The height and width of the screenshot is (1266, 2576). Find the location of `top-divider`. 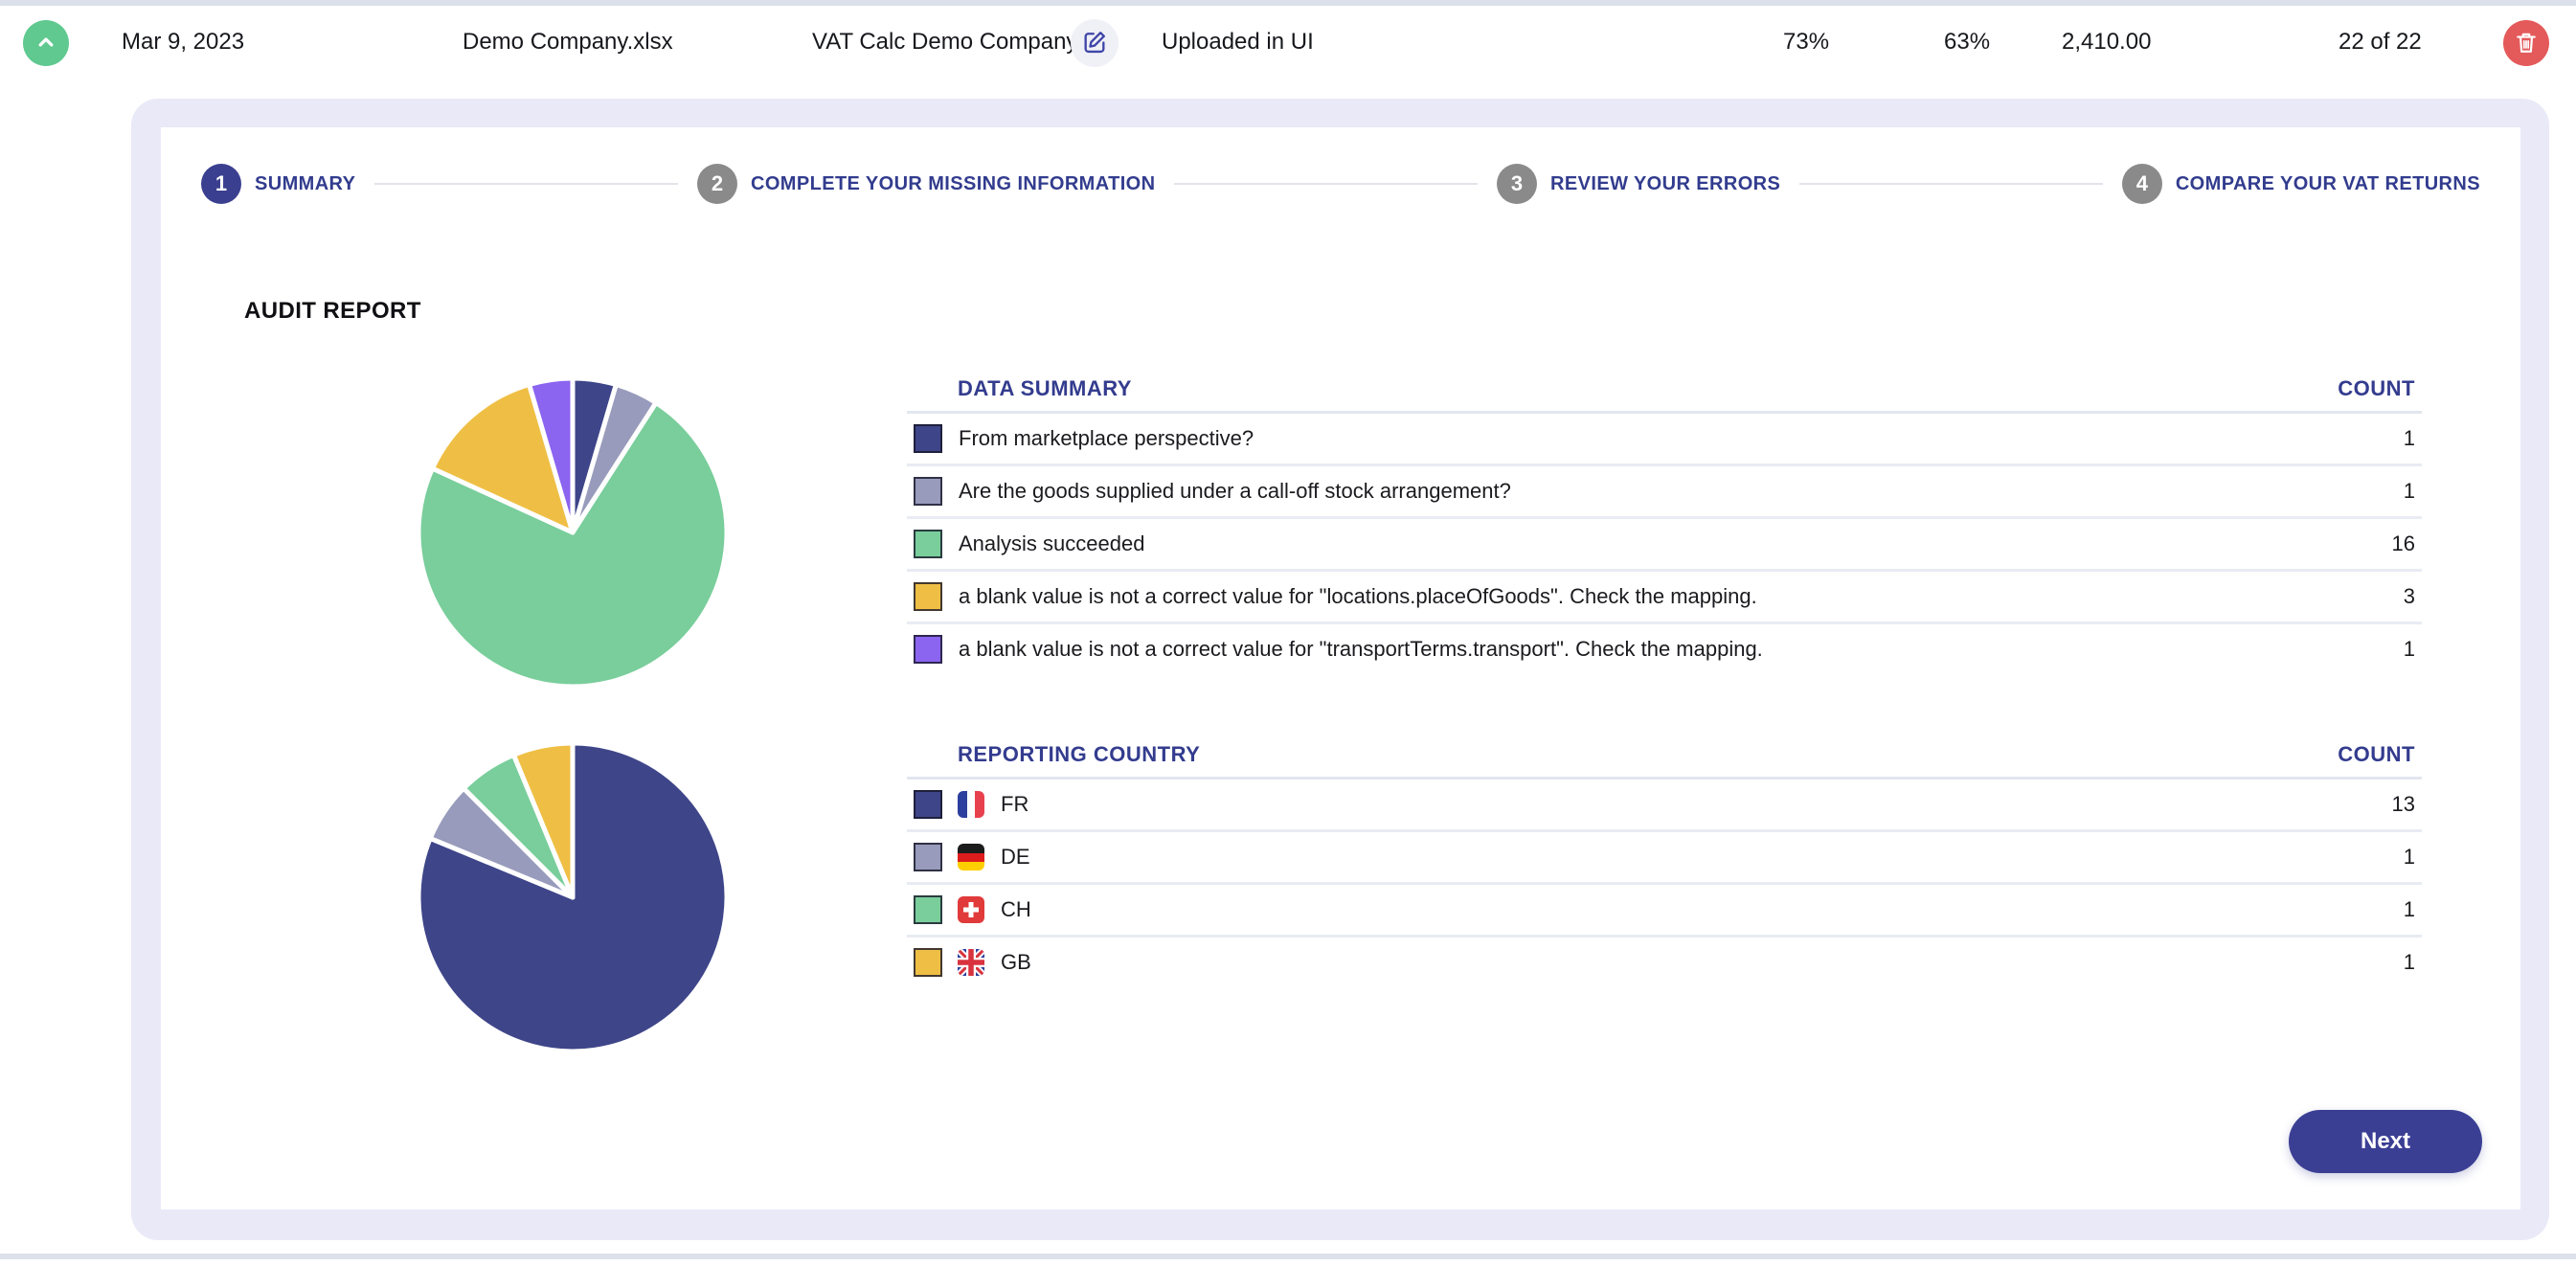

top-divider is located at coordinates (1288, 3).